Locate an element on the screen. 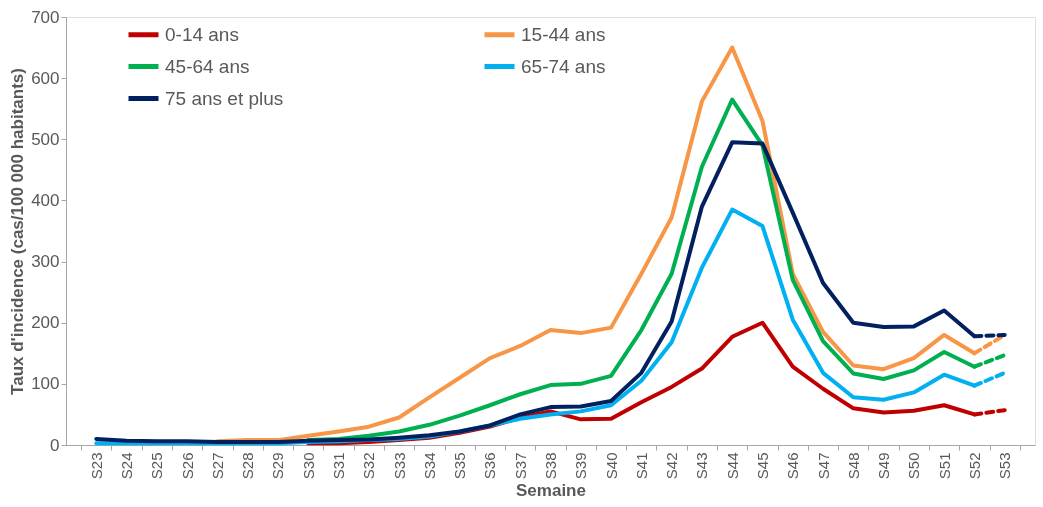 The image size is (1043, 507). x-tick-label: S41 is located at coordinates (641, 466).